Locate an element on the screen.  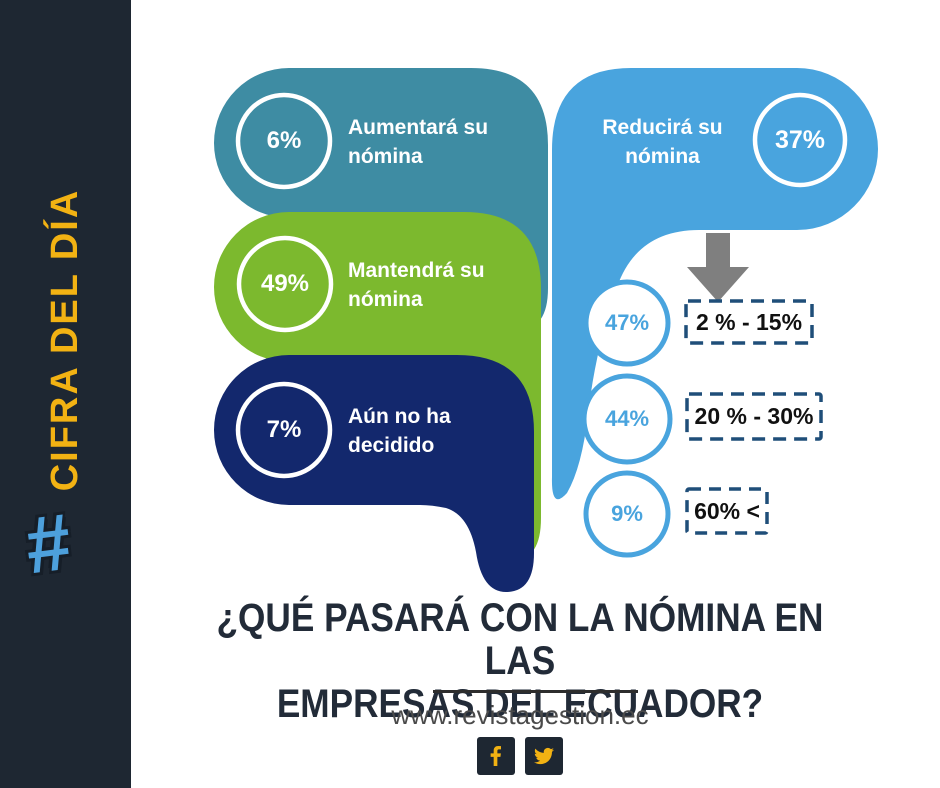
title-divider is located at coordinates (535, 691).